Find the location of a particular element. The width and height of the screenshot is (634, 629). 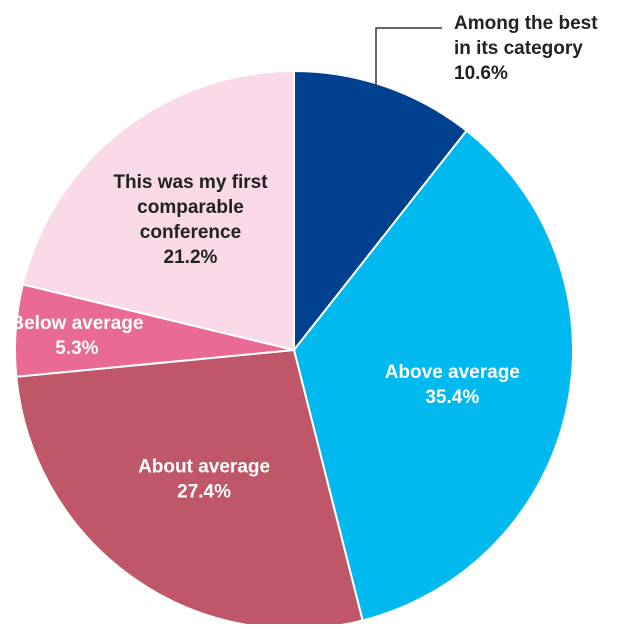

slice-label: About average 27.4% is located at coordinates (204, 479).